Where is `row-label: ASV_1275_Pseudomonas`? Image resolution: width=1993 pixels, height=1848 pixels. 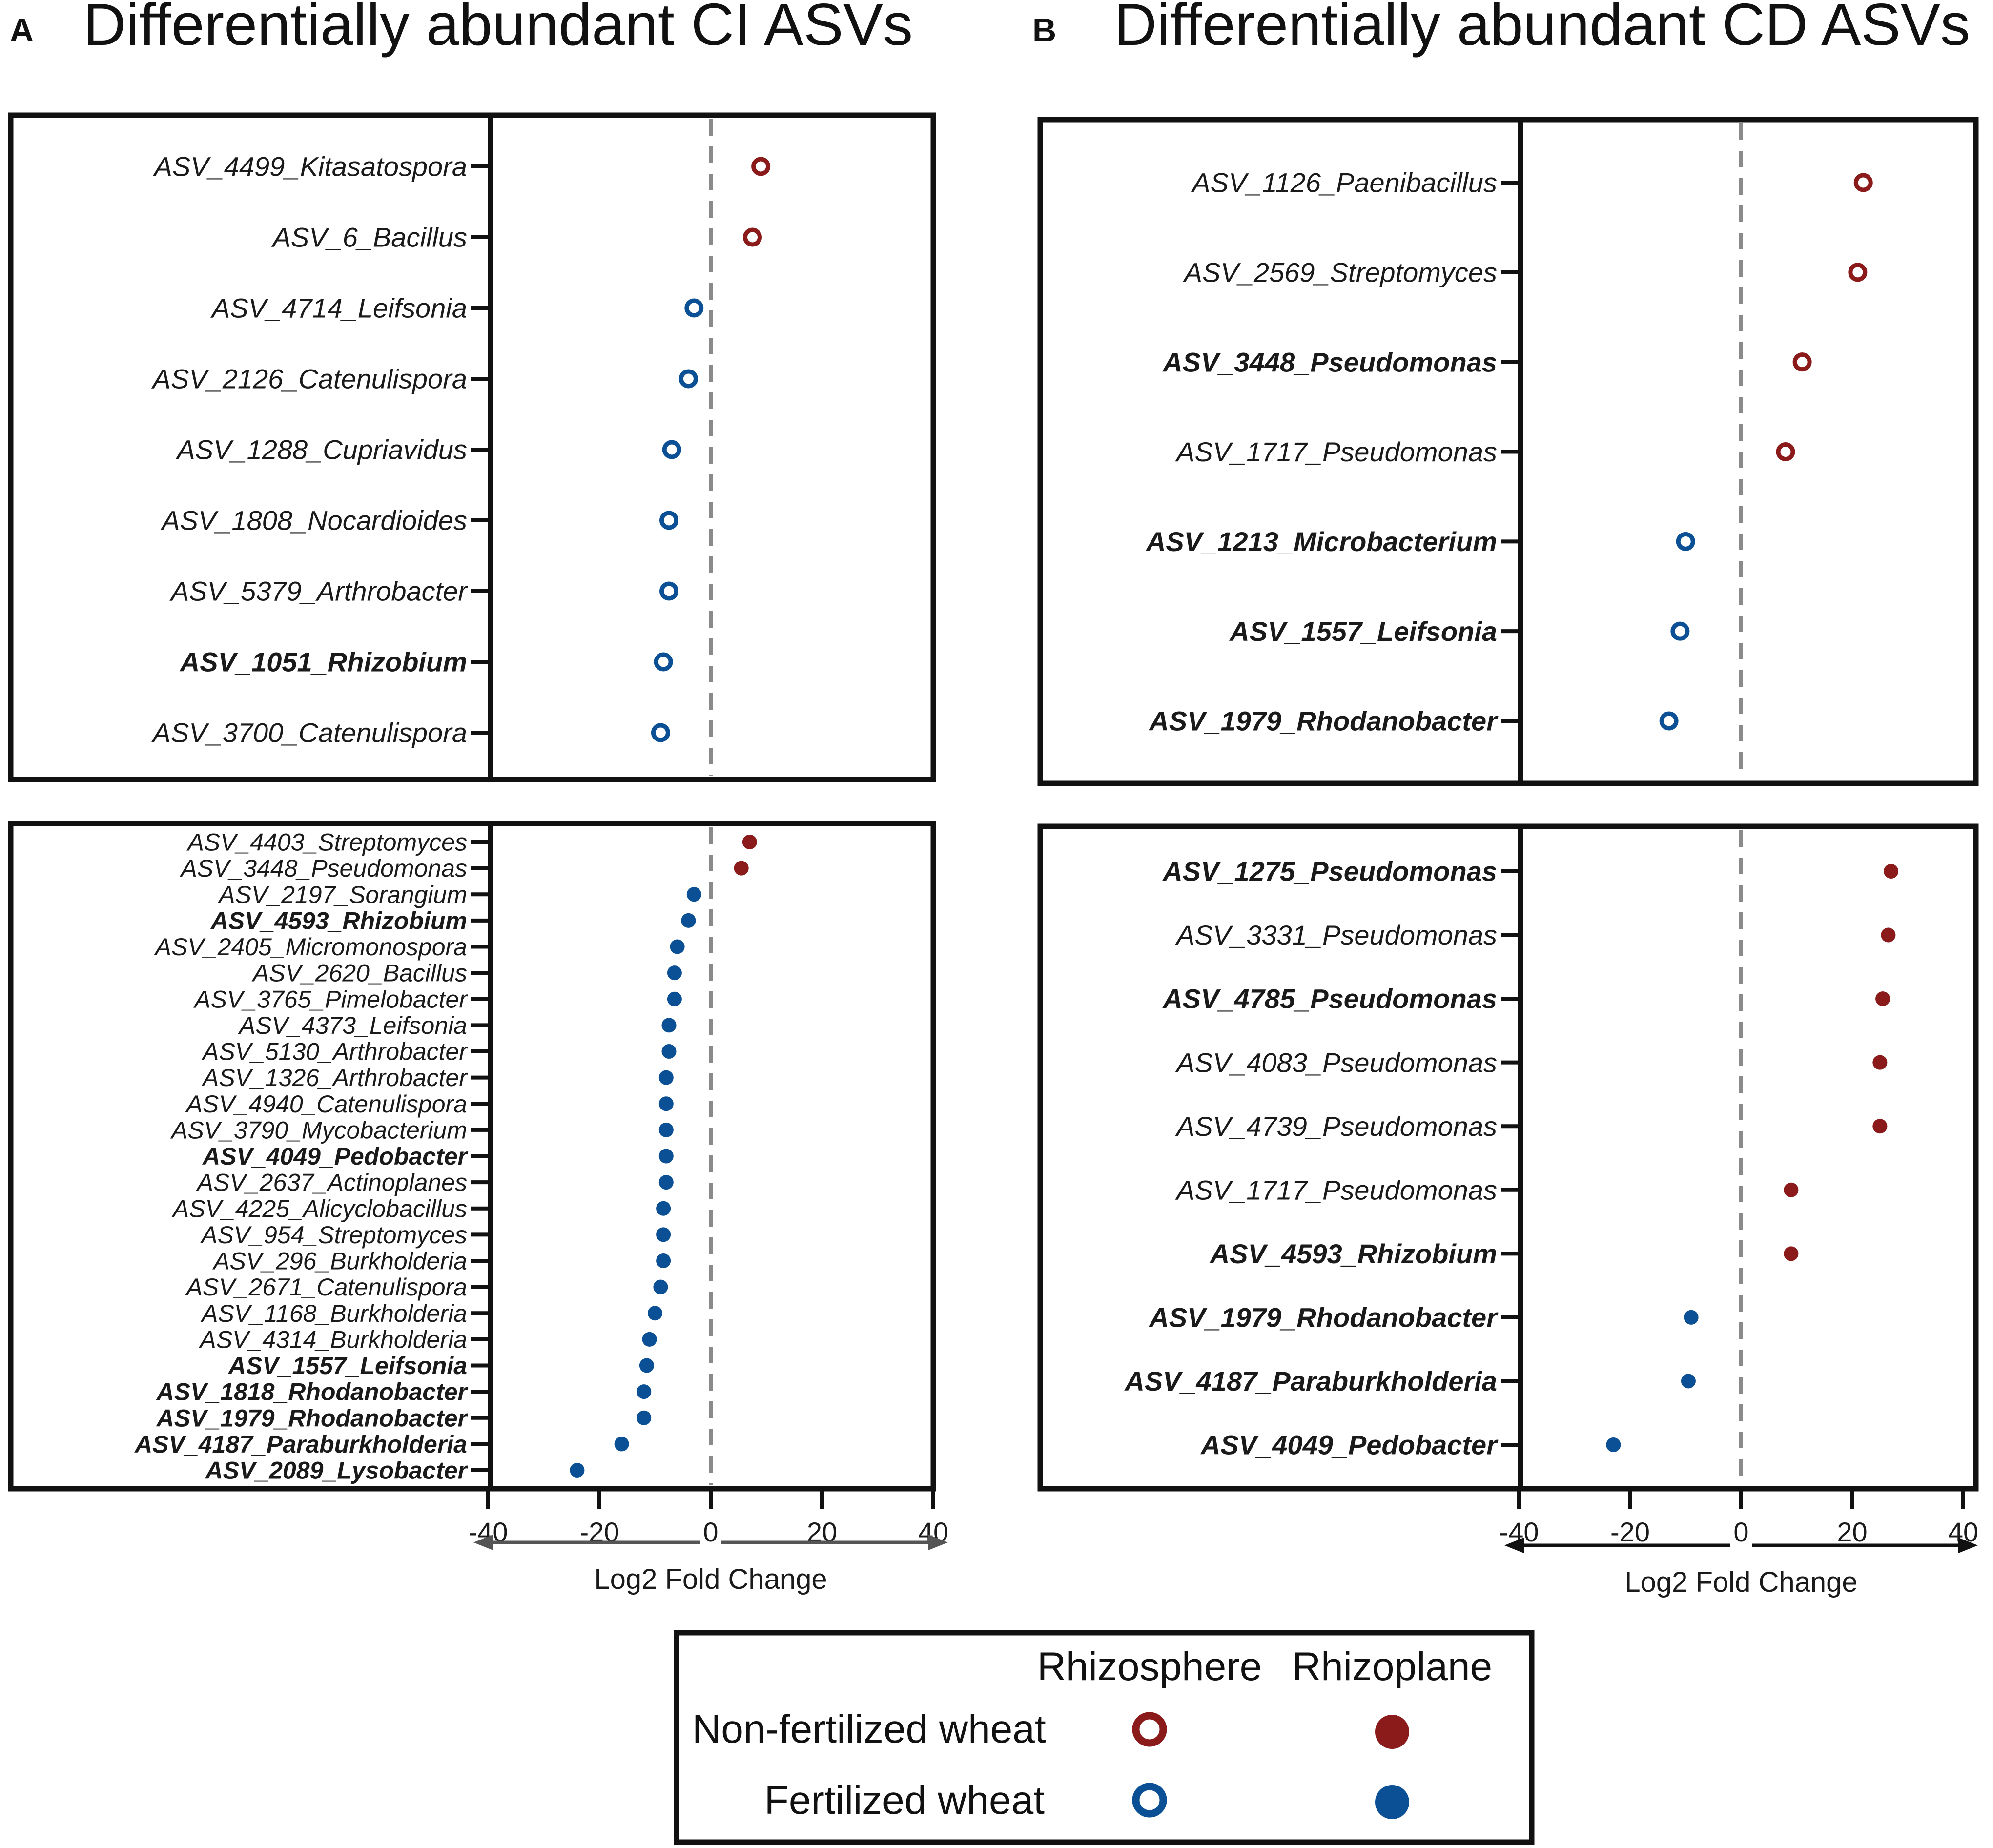 row-label: ASV_1275_Pseudomonas is located at coordinates (1329, 871).